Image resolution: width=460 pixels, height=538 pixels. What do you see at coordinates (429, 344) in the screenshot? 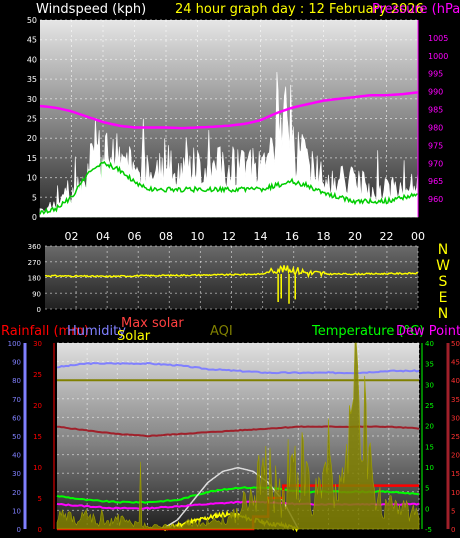
I see `temp-tick-label: 40` at bounding box center [429, 344].